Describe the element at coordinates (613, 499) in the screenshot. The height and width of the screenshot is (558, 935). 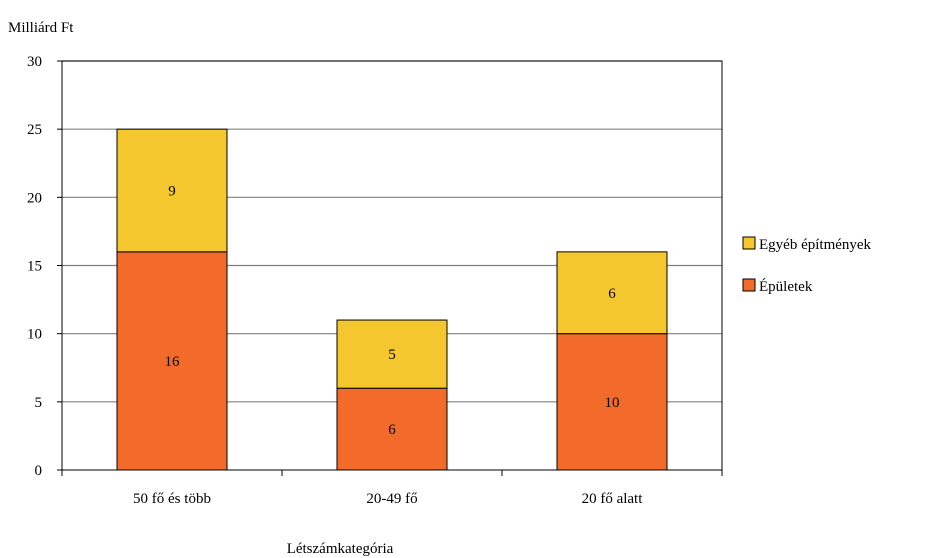
I see `x-tick-label: 20 fő alatt` at that location.